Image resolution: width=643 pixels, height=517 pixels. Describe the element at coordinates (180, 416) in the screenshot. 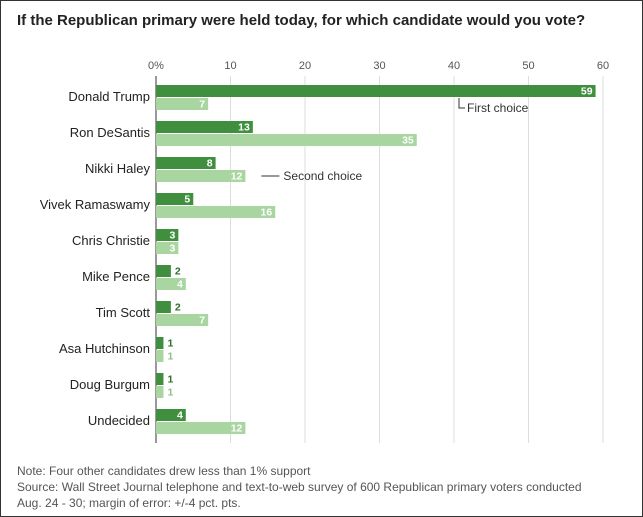

I see `value-label-first-choice-undecided: 4` at that location.